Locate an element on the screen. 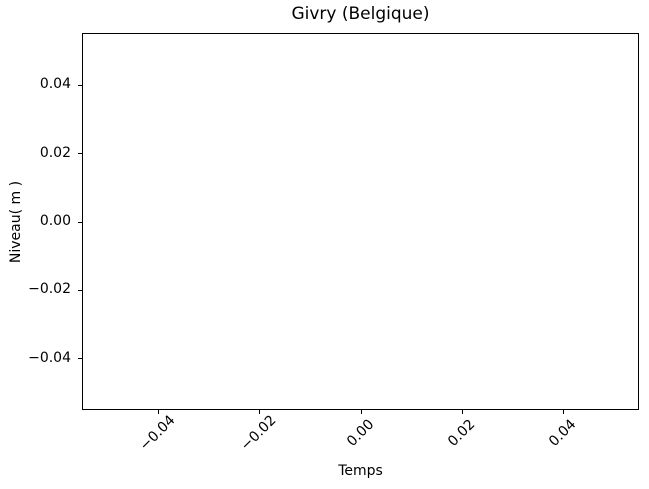 This screenshot has width=649, height=489. y-axis-label: Niveau( m ) is located at coordinates (16, 222).